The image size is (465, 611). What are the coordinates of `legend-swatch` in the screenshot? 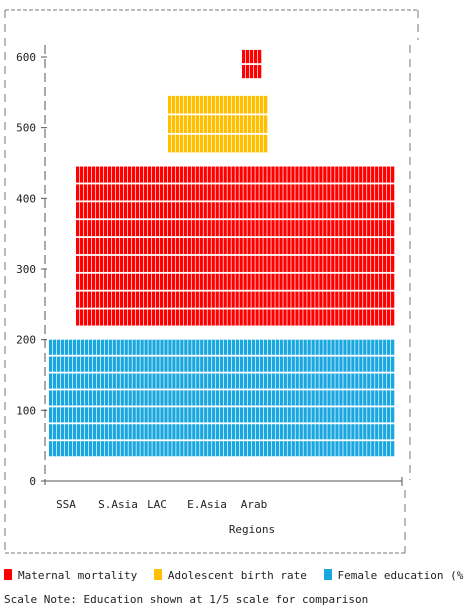 It's located at (157, 574).